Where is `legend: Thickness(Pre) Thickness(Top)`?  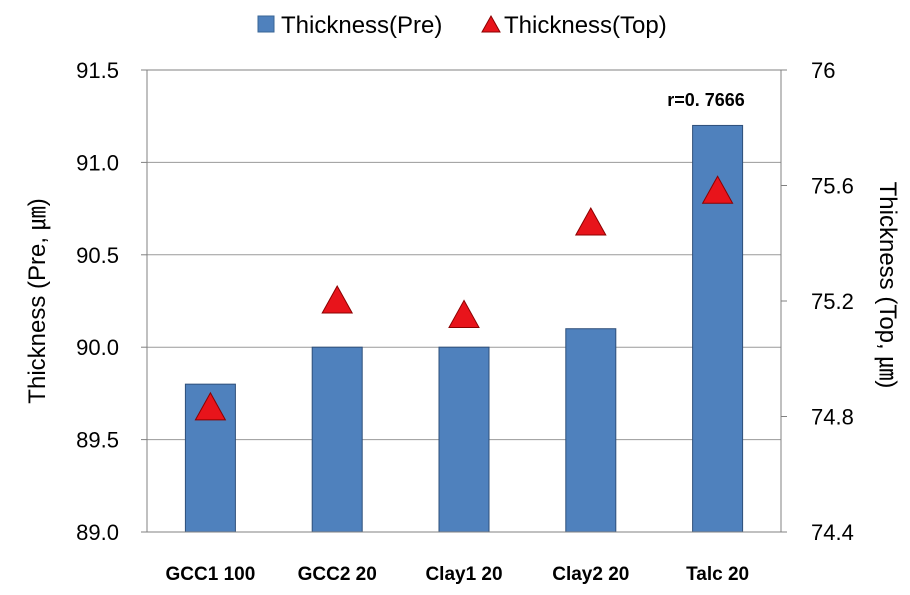 legend: Thickness(Pre) Thickness(Top) is located at coordinates (462, 25).